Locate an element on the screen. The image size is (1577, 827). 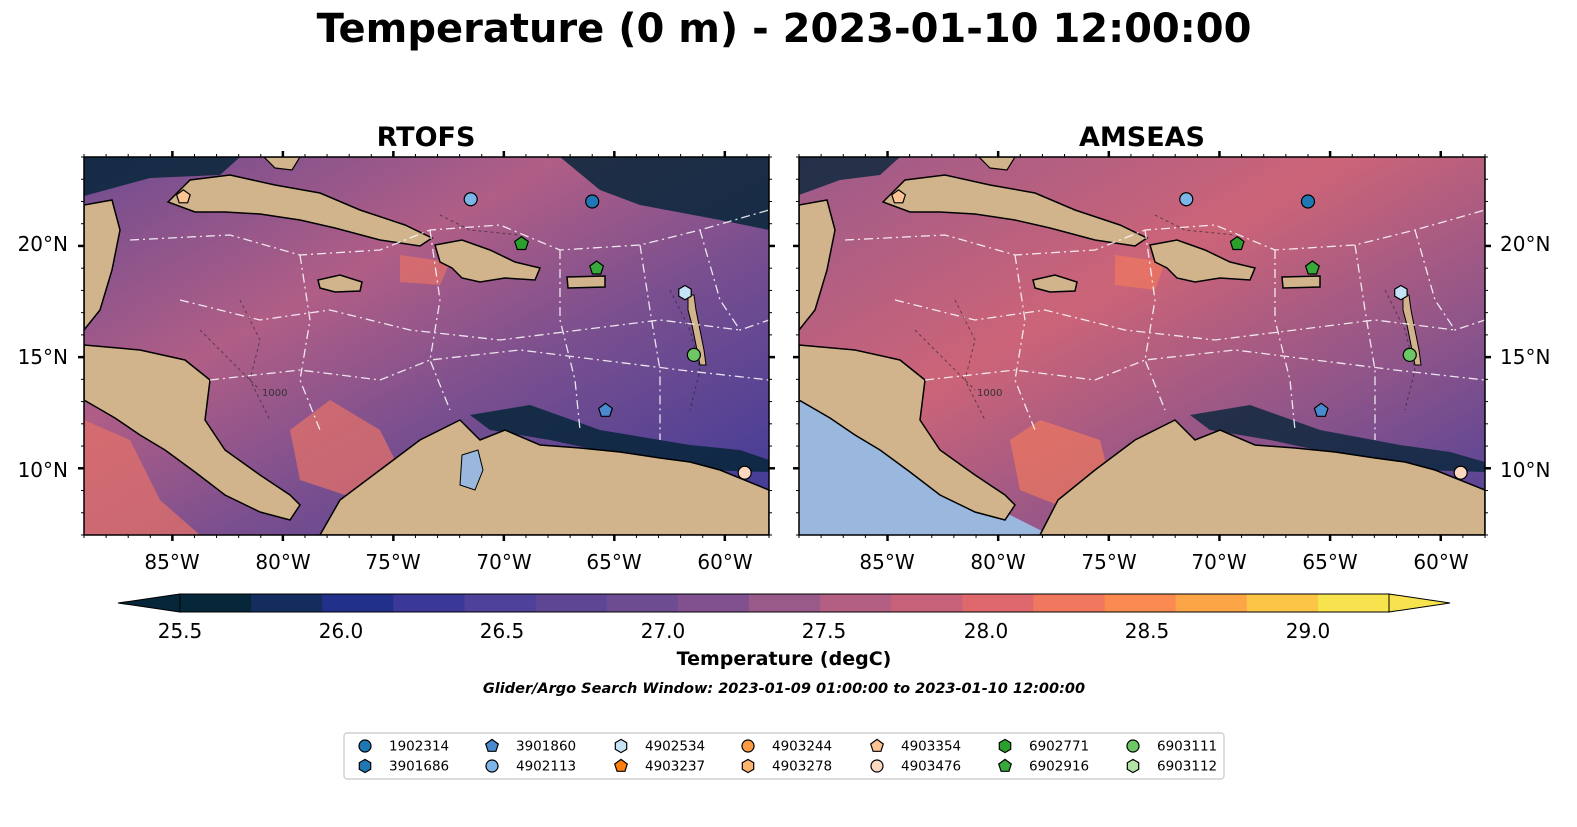
florida-land is located at coordinates (282, 164).